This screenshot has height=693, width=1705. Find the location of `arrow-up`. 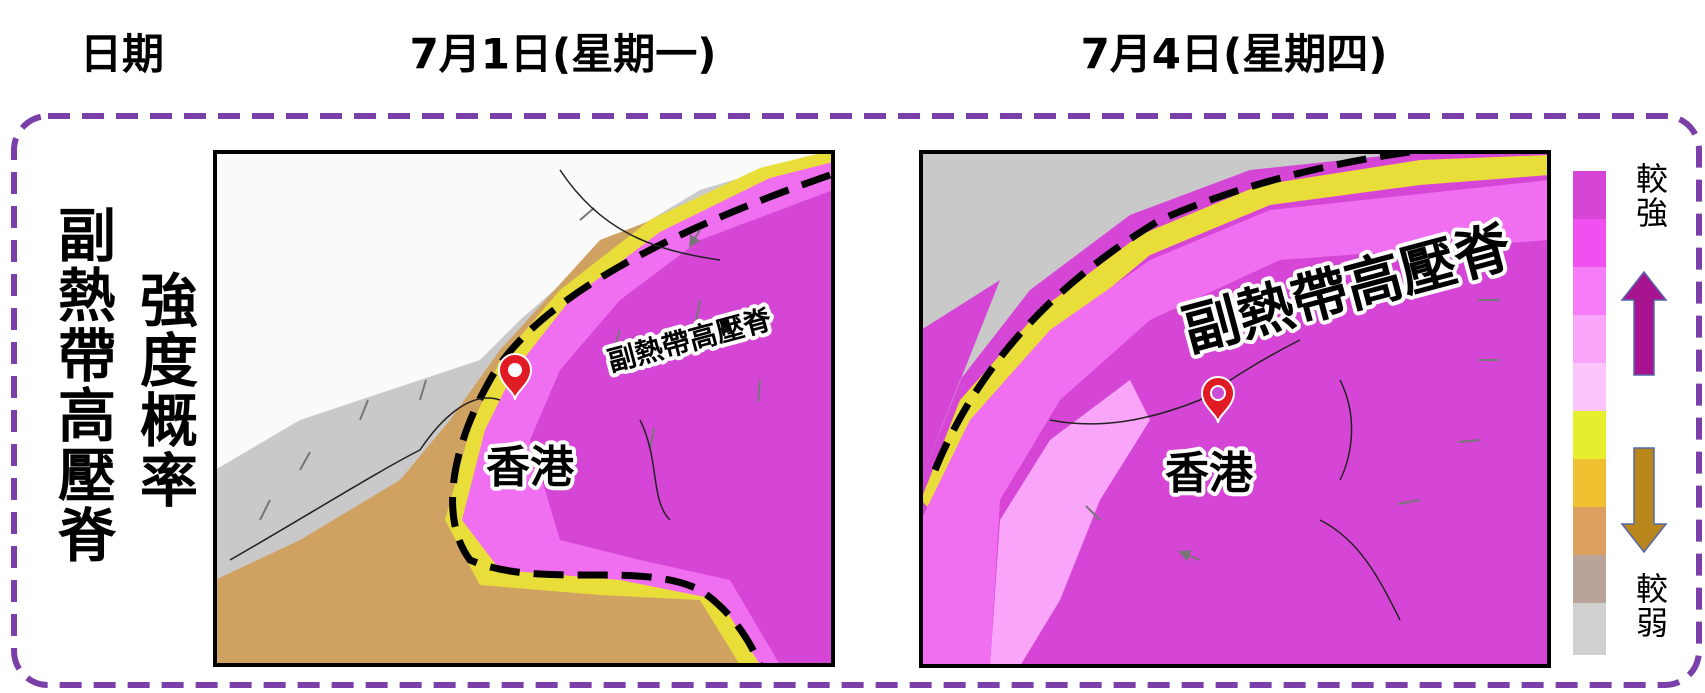

arrow-up is located at coordinates (1644, 323).